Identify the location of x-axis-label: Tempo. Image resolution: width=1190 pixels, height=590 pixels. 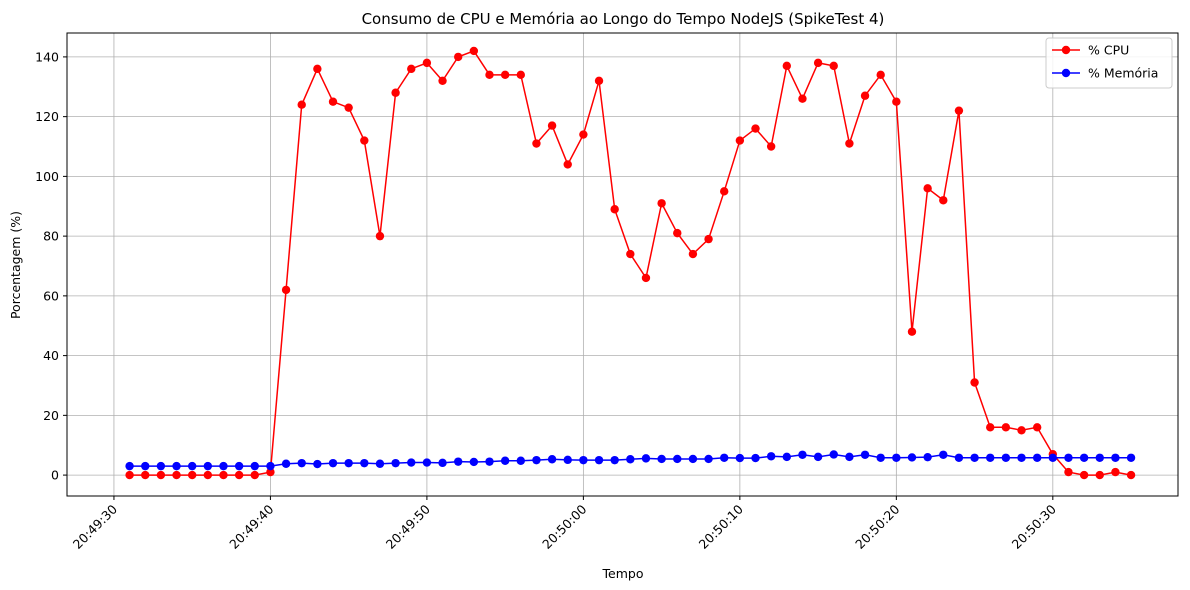
(623, 573).